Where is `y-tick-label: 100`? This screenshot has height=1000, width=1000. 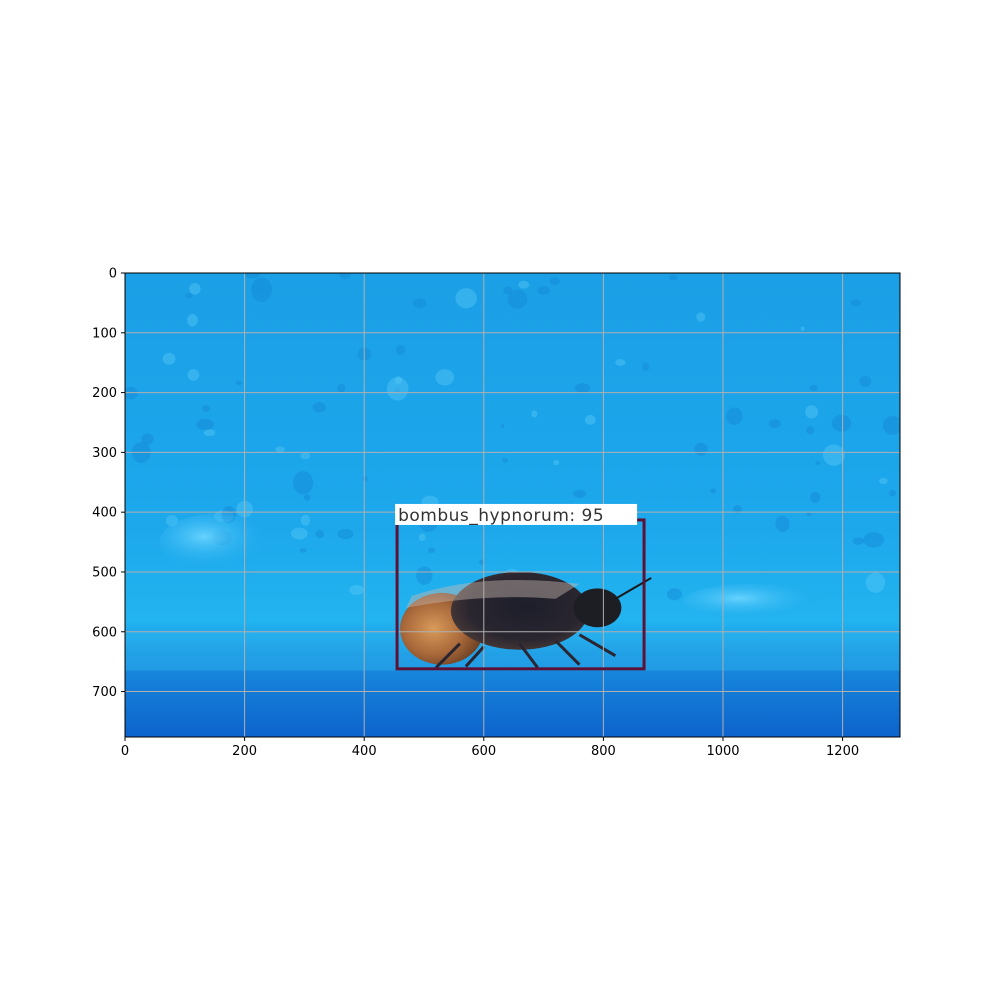
y-tick-label: 100 is located at coordinates (104, 333).